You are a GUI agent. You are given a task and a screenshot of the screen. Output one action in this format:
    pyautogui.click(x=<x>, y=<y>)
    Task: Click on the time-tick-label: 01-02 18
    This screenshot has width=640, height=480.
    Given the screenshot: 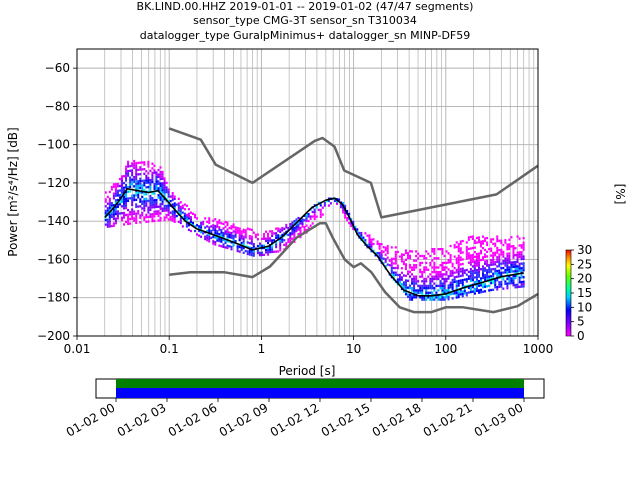 What is the action you would take?
    pyautogui.click(x=397, y=419)
    